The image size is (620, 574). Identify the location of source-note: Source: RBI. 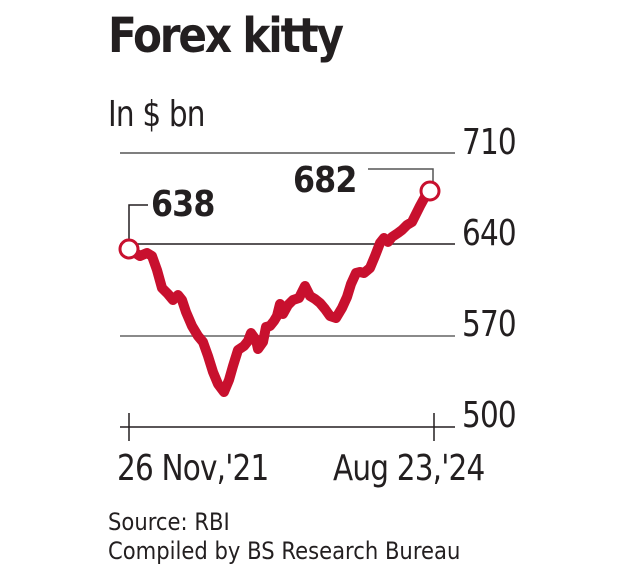
(169, 522).